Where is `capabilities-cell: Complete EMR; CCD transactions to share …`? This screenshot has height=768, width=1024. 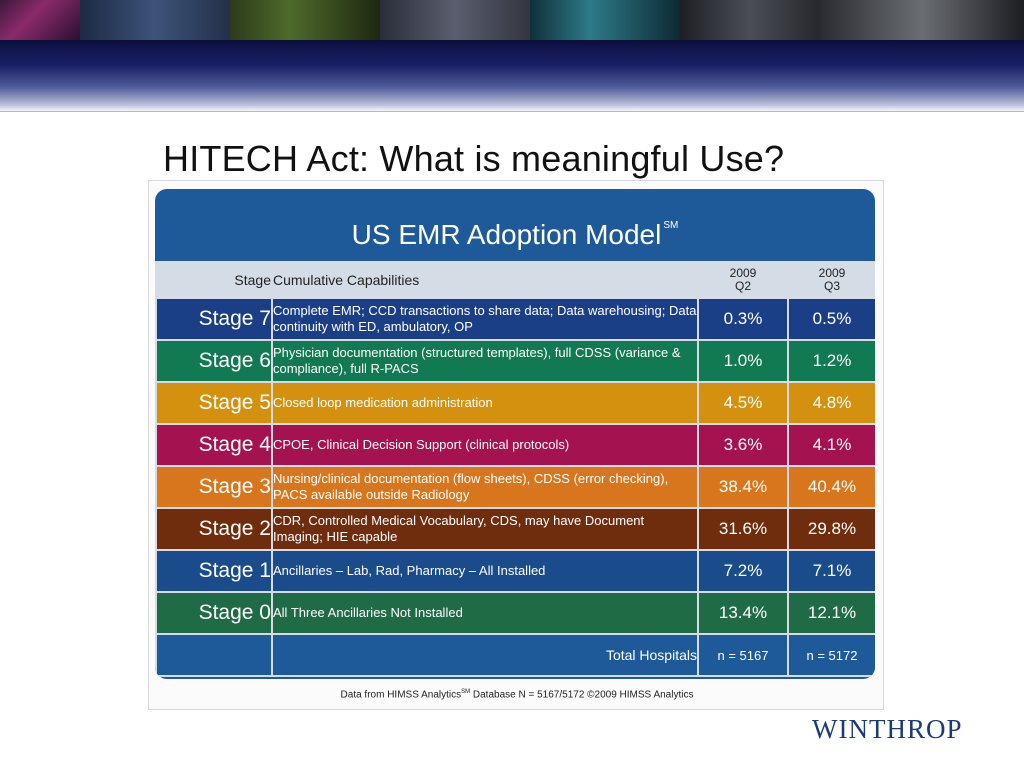 capabilities-cell: Complete EMR; CCD transactions to share … is located at coordinates (485, 319).